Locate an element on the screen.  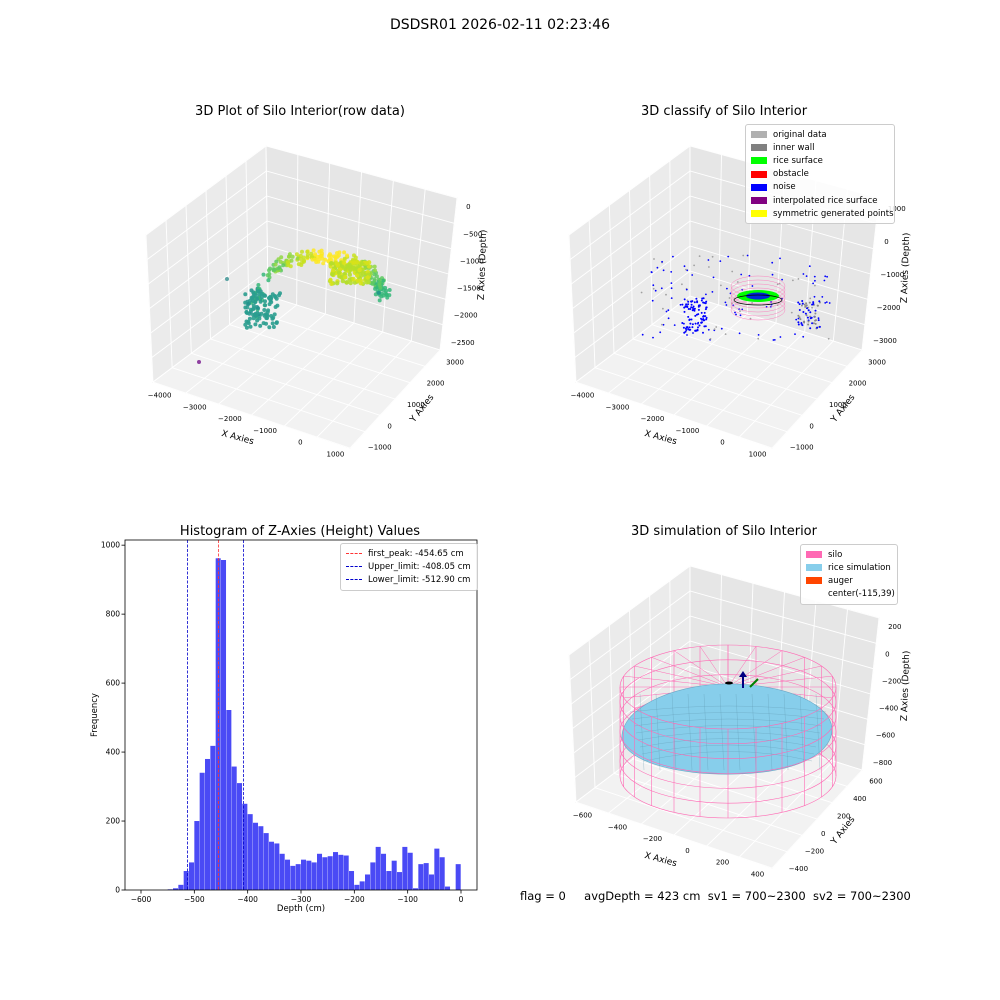
panel2-z-axis-label: Z Axies (Depth) is located at coordinates (906, 268).